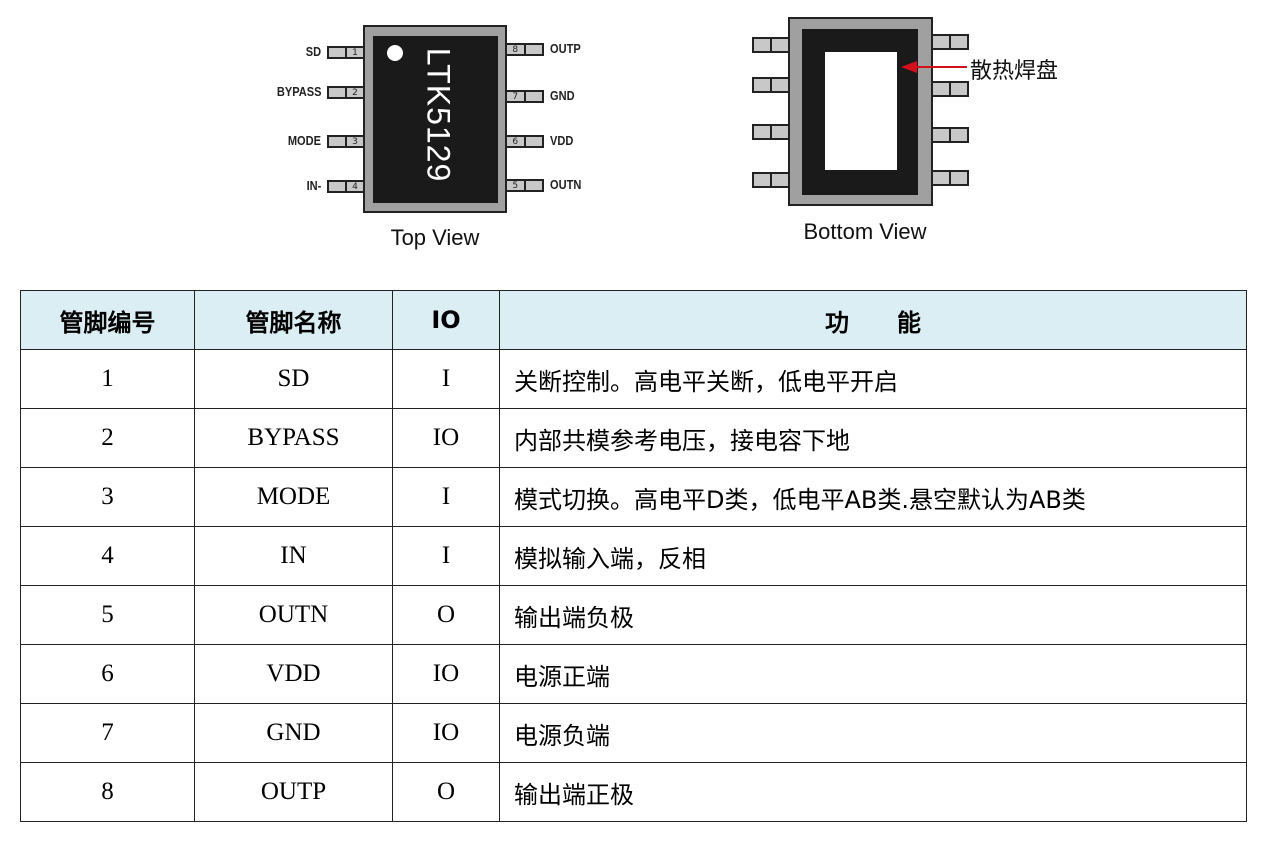 The width and height of the screenshot is (1275, 850). I want to click on pin-name: OUTP, so click(565, 48).